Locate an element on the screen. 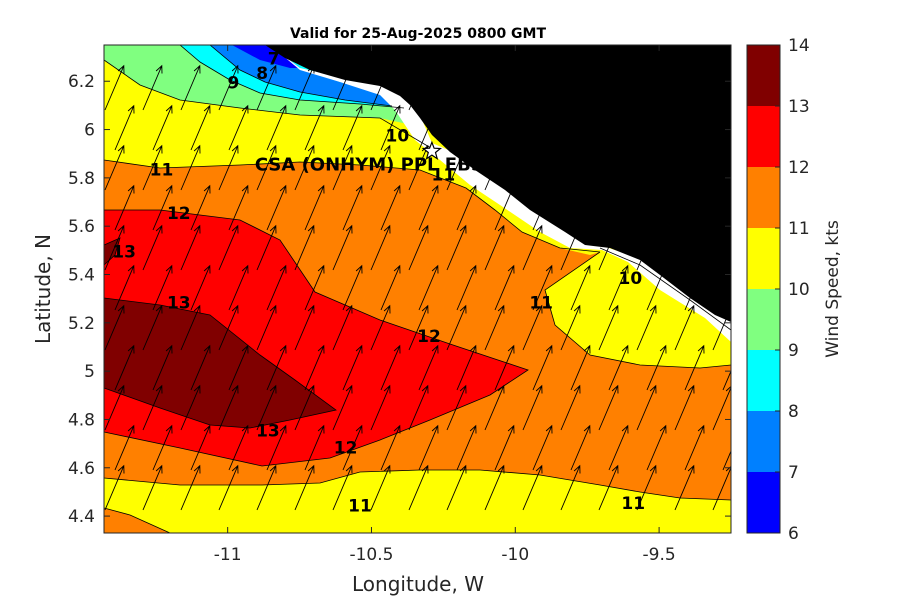 The width and height of the screenshot is (900, 600). contour-label: 10 is located at coordinates (630, 279).